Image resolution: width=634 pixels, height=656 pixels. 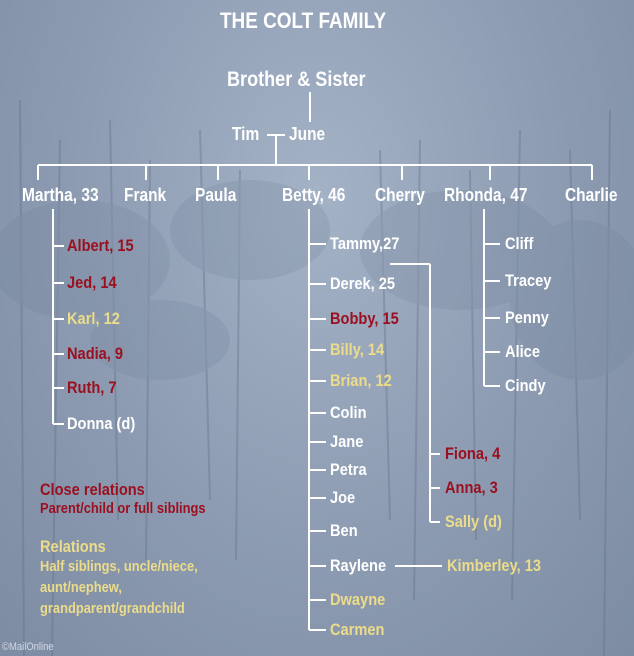 What do you see at coordinates (95, 353) in the screenshot?
I see `grandchild-nadia: Nadia, 9` at bounding box center [95, 353].